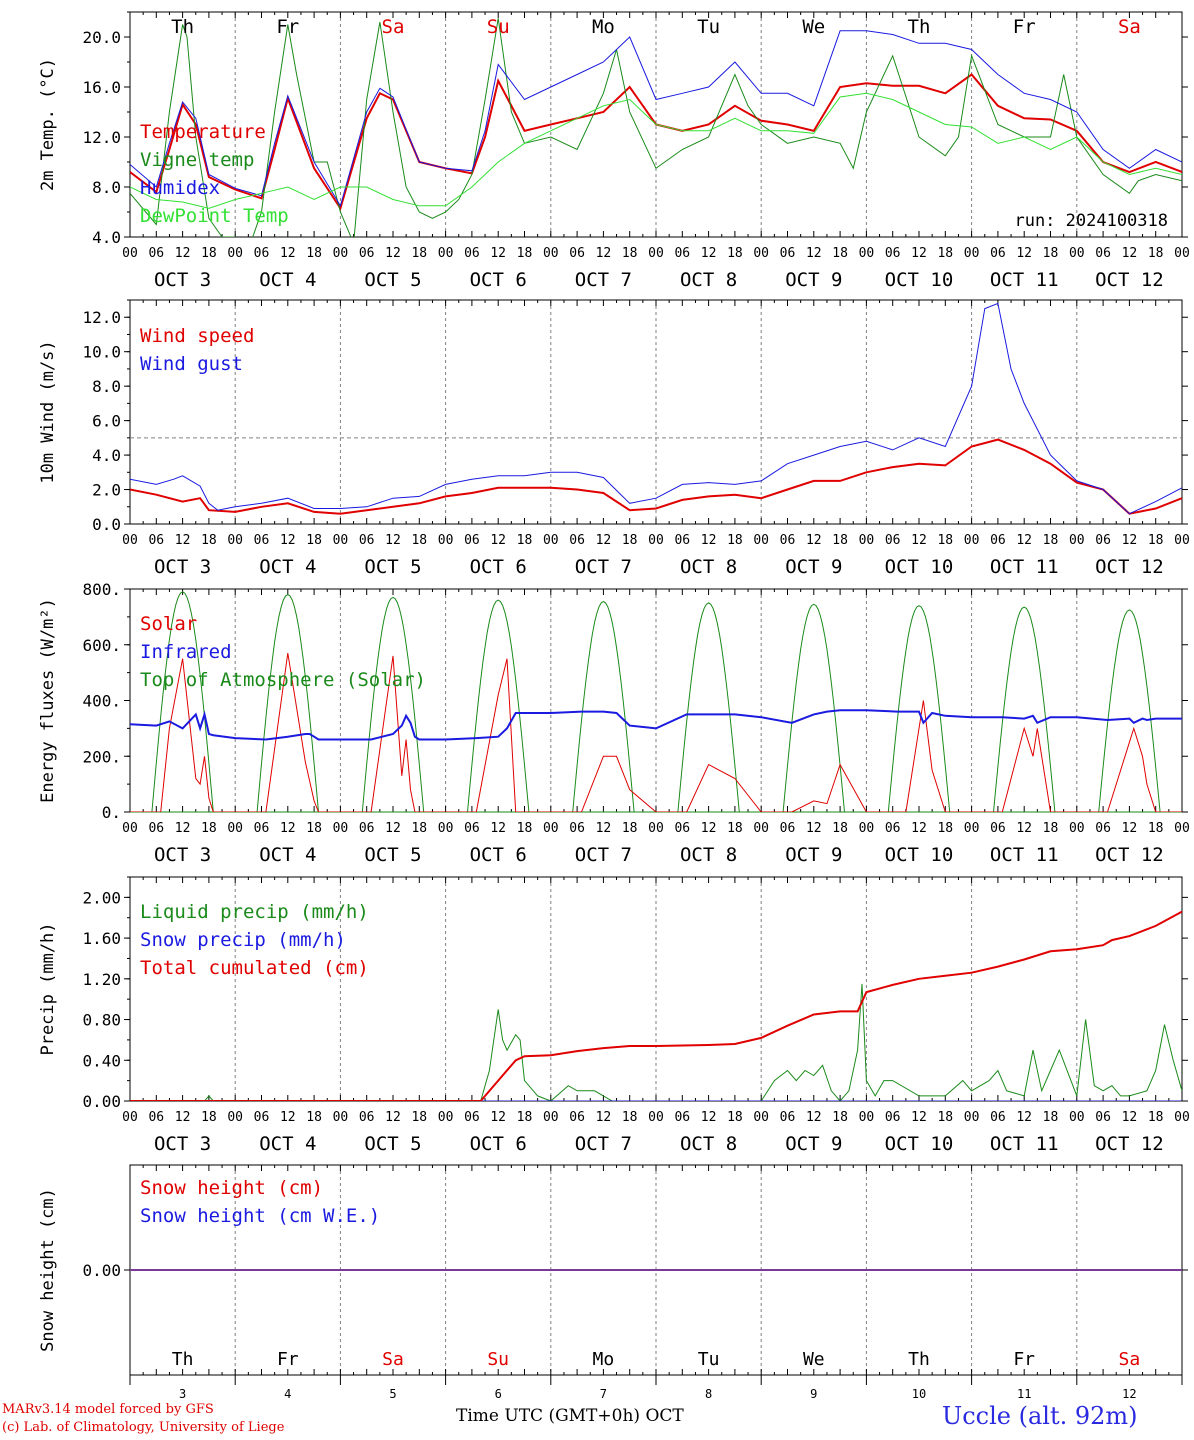  Describe the element at coordinates (254, 968) in the screenshot. I see `legend-entry: Total cumulated (cm)` at that location.